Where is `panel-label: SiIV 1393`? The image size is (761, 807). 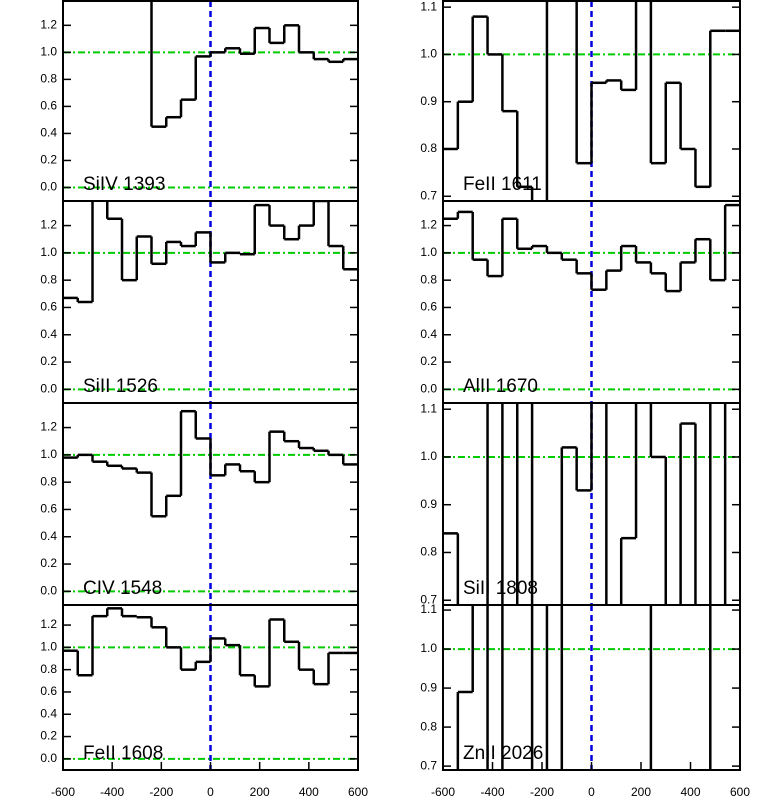 panel-label: SiIV 1393 is located at coordinates (124, 184).